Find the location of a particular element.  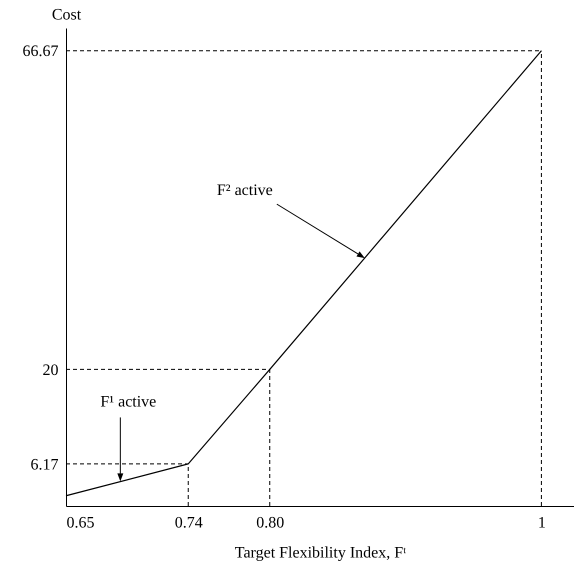

x-tick-label: 0.74 is located at coordinates (188, 523).